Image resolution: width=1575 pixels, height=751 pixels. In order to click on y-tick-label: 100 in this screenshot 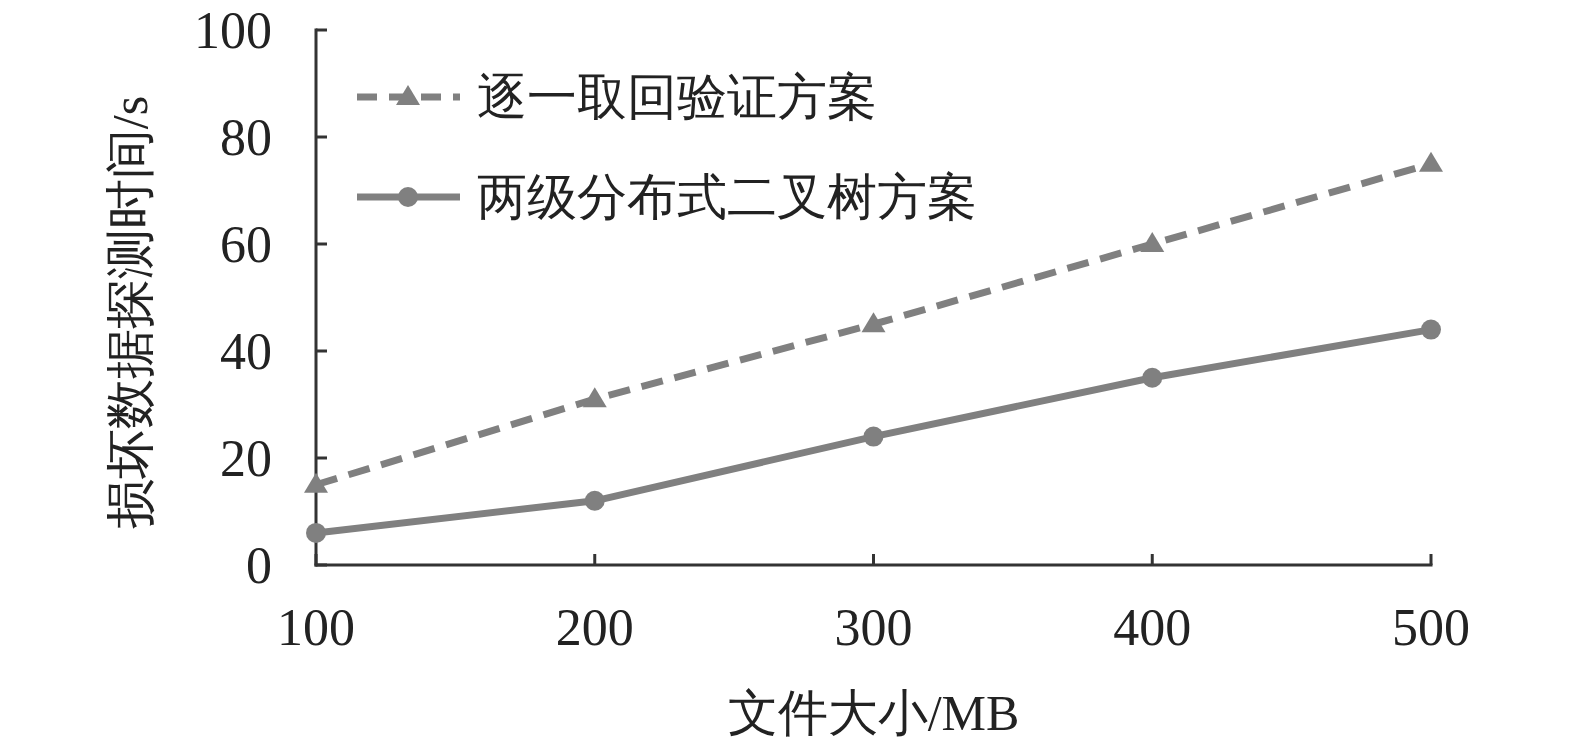, I will do `click(233, 30)`.